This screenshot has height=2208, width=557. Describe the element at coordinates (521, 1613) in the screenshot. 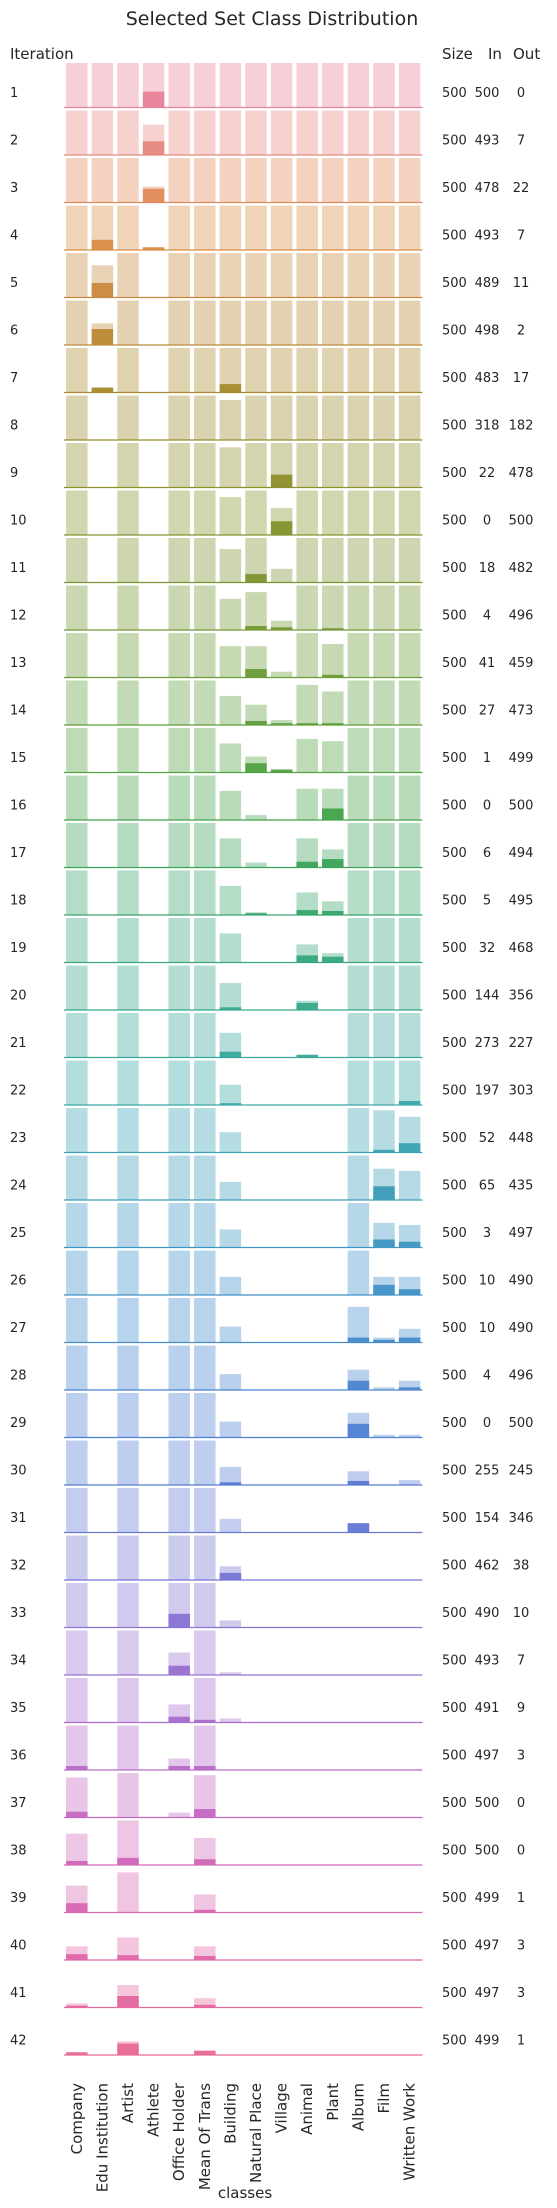

I see `out-value: 10` at that location.